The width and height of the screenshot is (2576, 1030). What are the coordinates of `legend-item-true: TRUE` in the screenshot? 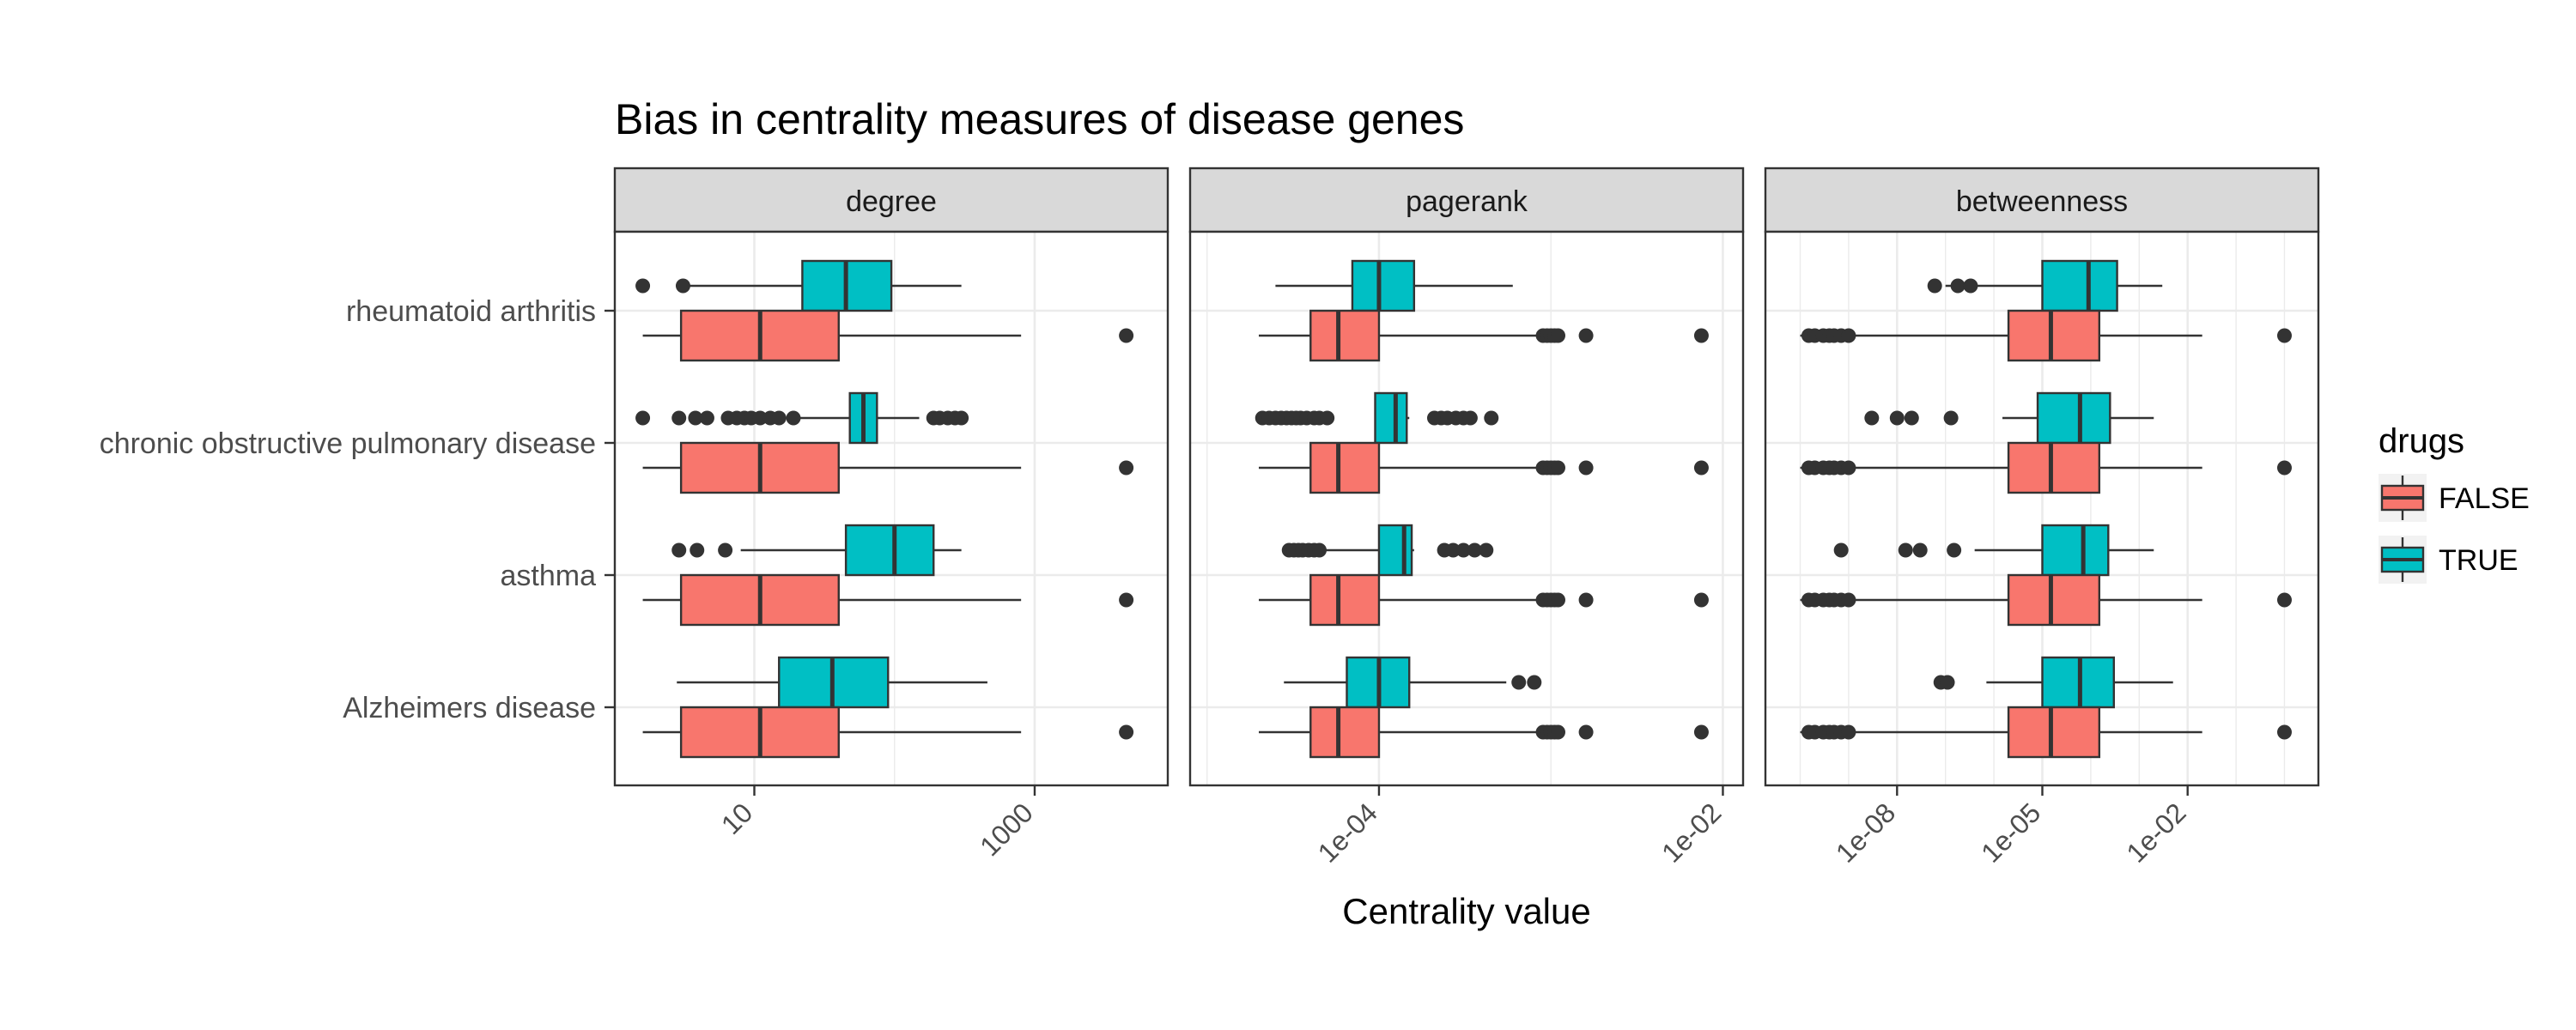 It's located at (2449, 560).